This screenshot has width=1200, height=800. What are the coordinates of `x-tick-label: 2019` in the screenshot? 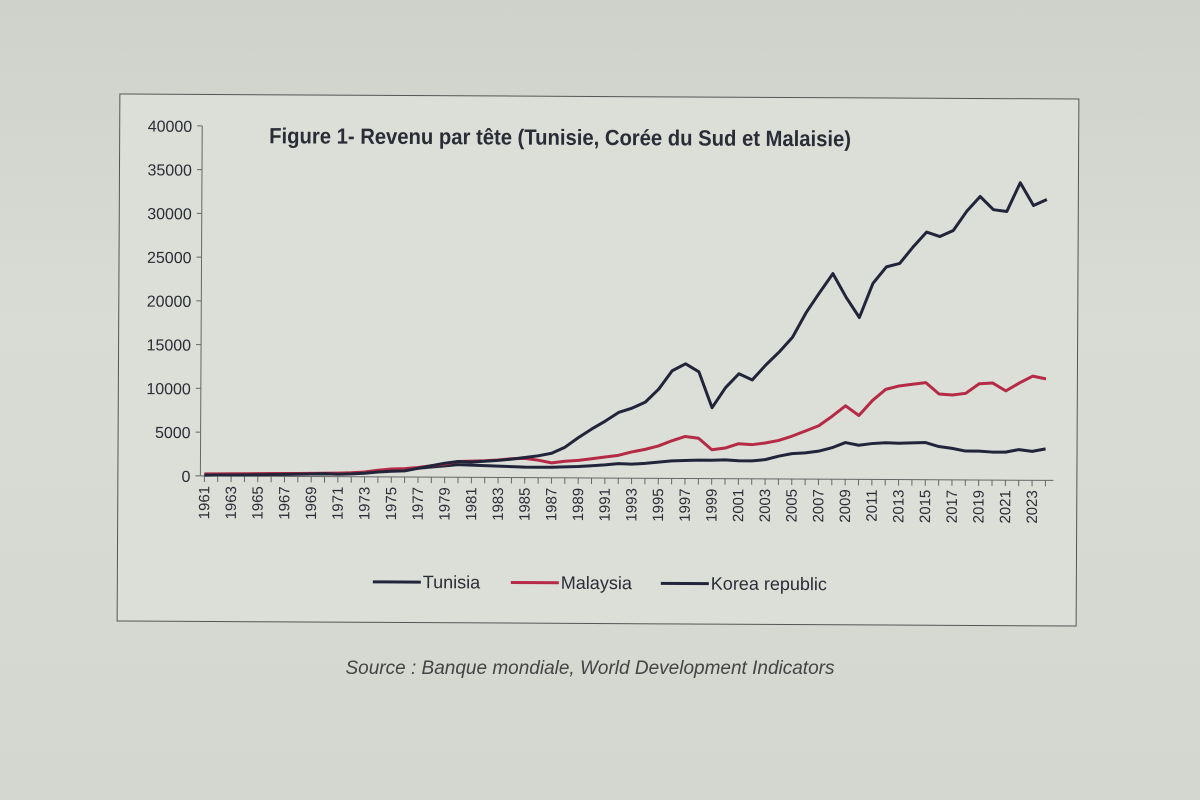 It's located at (978, 506).